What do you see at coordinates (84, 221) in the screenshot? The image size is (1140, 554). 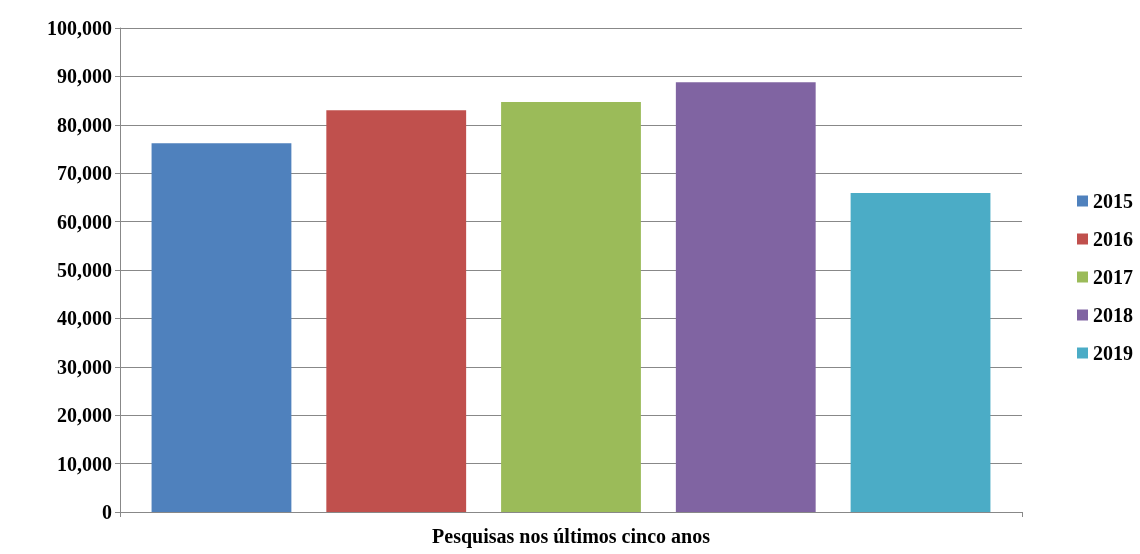 I see `y-tick-label: 60,000` at bounding box center [84, 221].